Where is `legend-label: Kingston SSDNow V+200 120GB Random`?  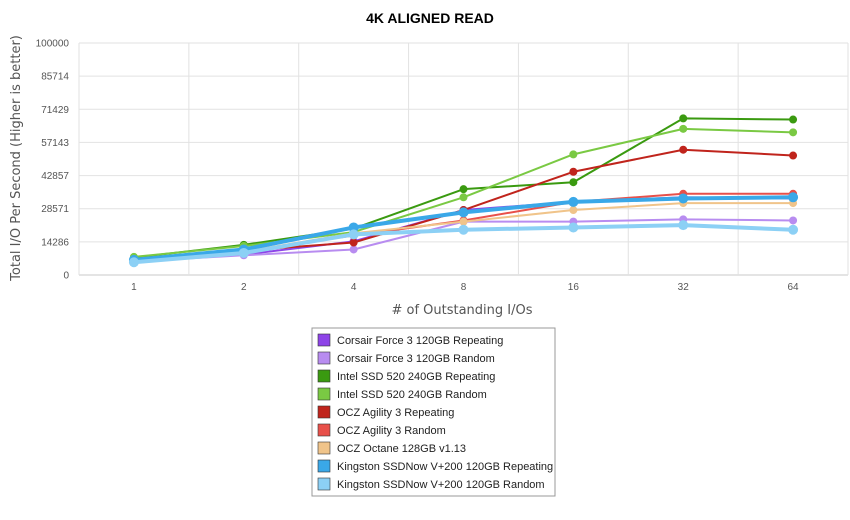 legend-label: Kingston SSDNow V+200 120GB Random is located at coordinates (441, 485).